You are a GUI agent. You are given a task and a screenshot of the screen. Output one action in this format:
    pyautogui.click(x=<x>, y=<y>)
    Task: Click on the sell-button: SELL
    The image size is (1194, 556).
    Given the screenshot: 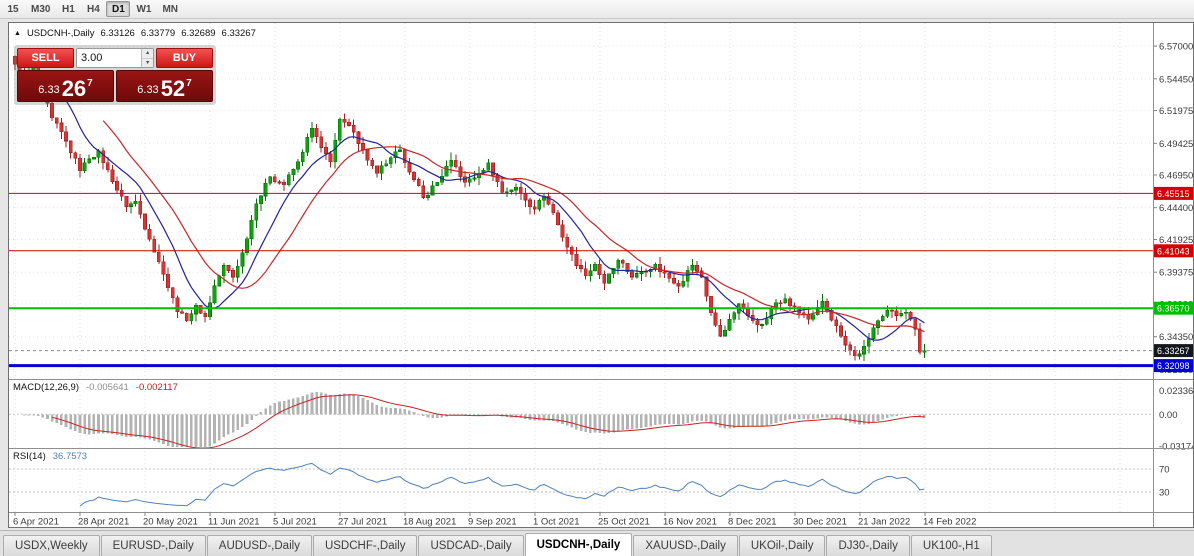 What is the action you would take?
    pyautogui.click(x=45, y=58)
    